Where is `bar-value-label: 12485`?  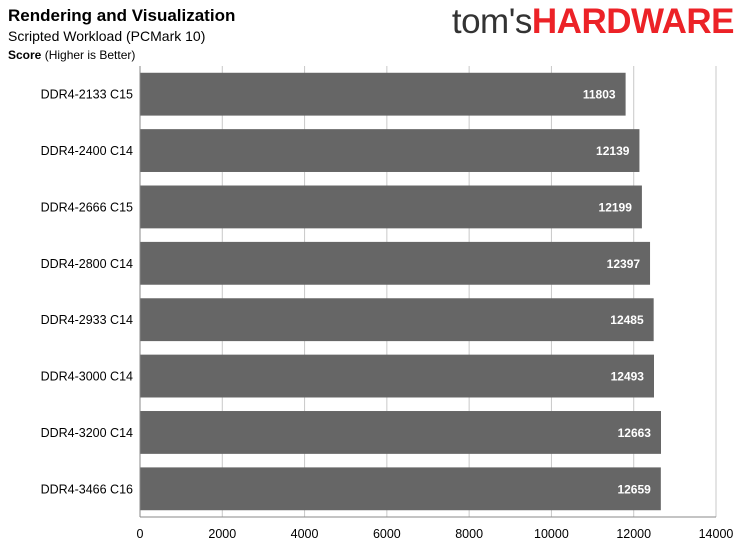
bar-value-label: 12485 is located at coordinates (627, 320).